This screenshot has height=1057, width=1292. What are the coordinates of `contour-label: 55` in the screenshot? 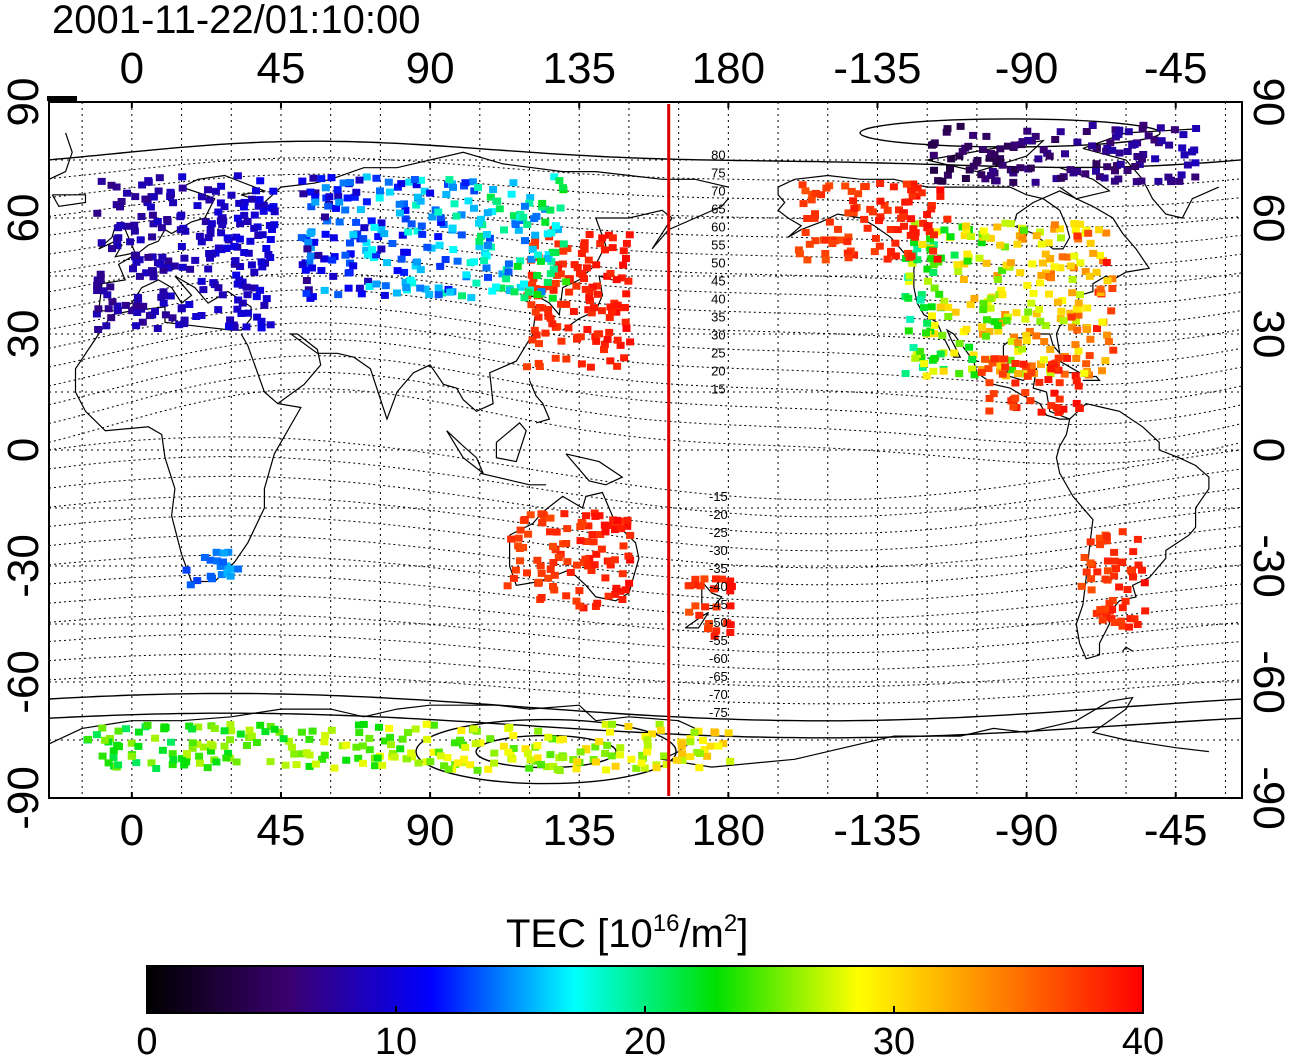 It's located at (718, 244).